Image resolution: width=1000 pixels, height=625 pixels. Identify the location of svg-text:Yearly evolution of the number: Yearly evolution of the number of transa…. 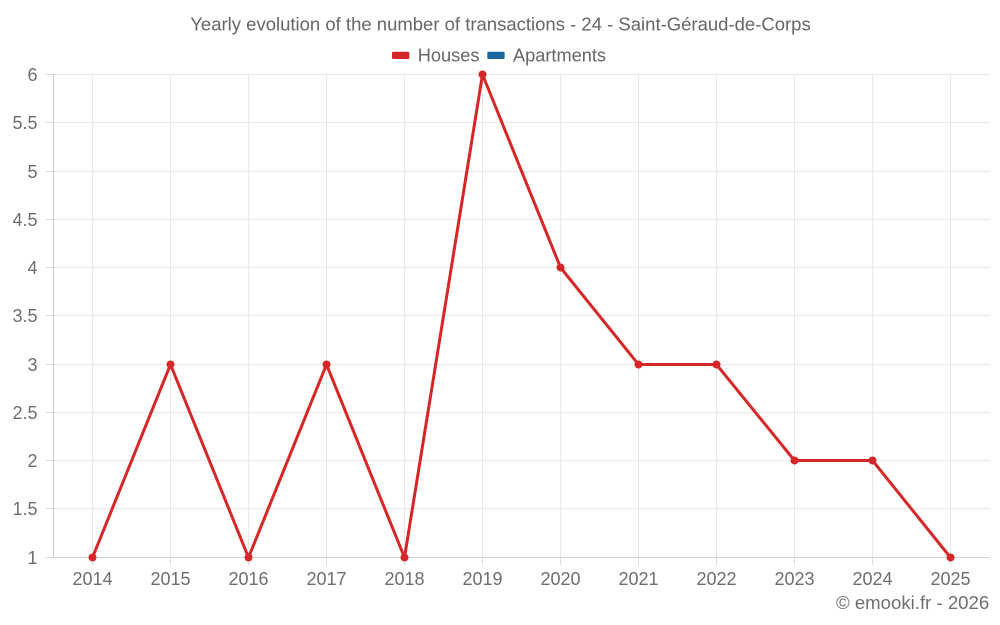
(500, 24).